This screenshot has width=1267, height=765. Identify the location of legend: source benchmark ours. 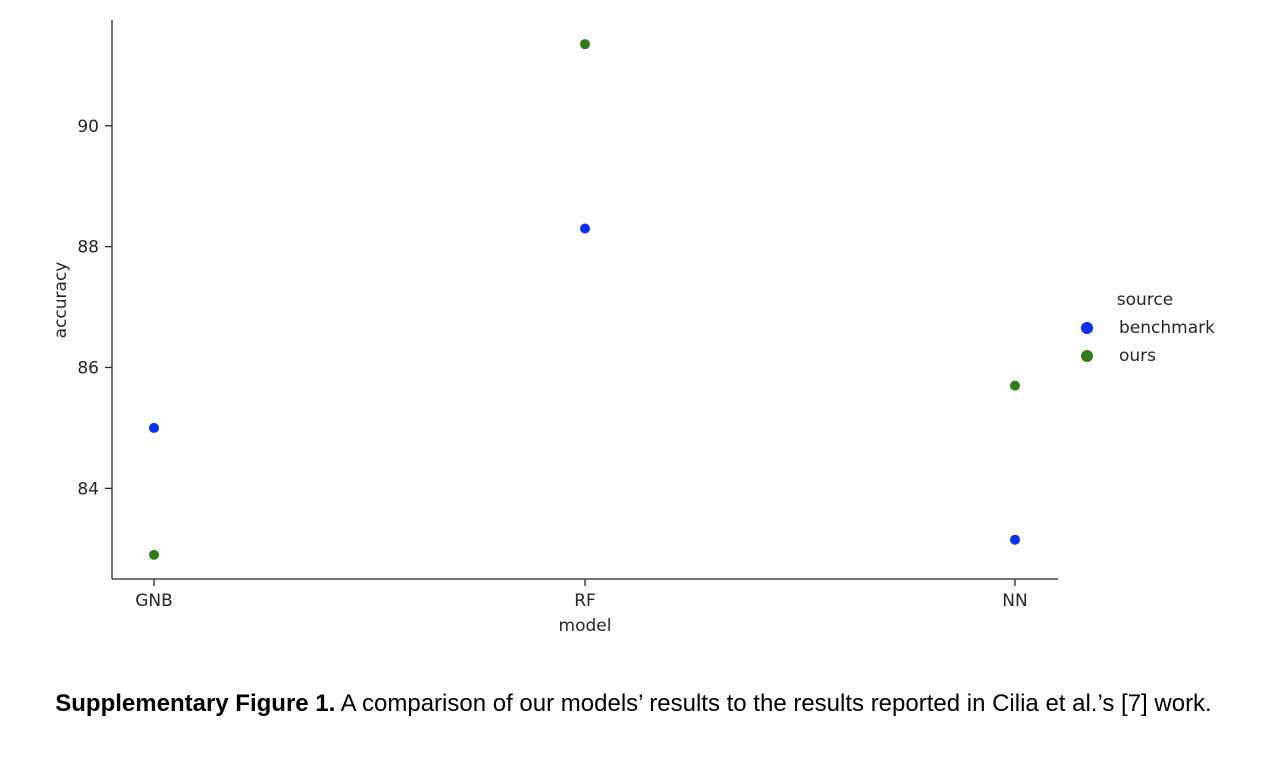
(1148, 328).